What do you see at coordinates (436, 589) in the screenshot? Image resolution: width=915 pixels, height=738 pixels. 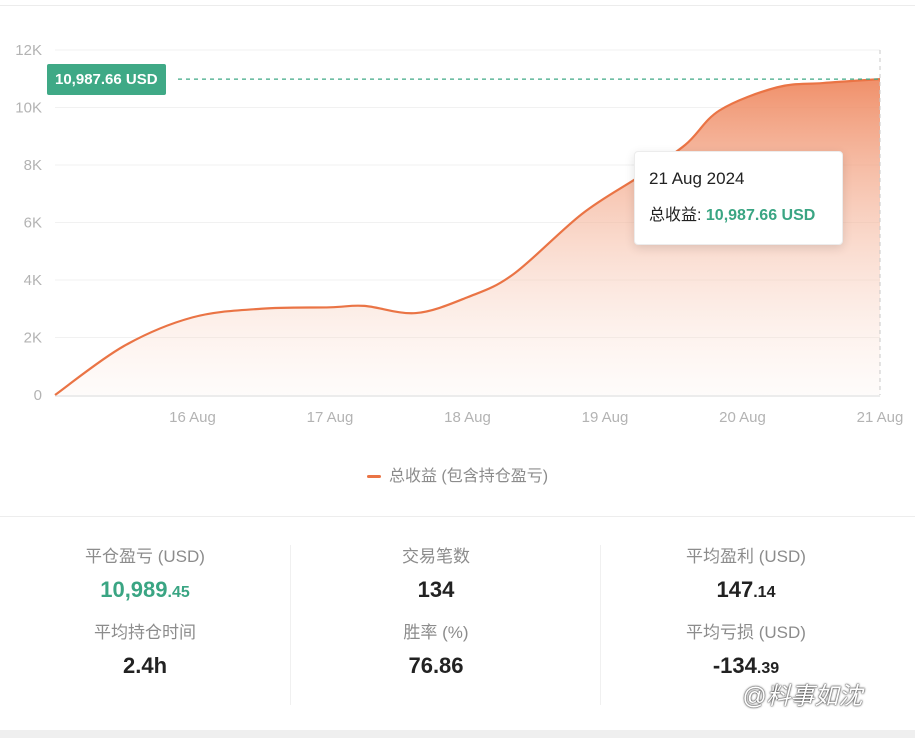 I see `stat-value: 134` at bounding box center [436, 589].